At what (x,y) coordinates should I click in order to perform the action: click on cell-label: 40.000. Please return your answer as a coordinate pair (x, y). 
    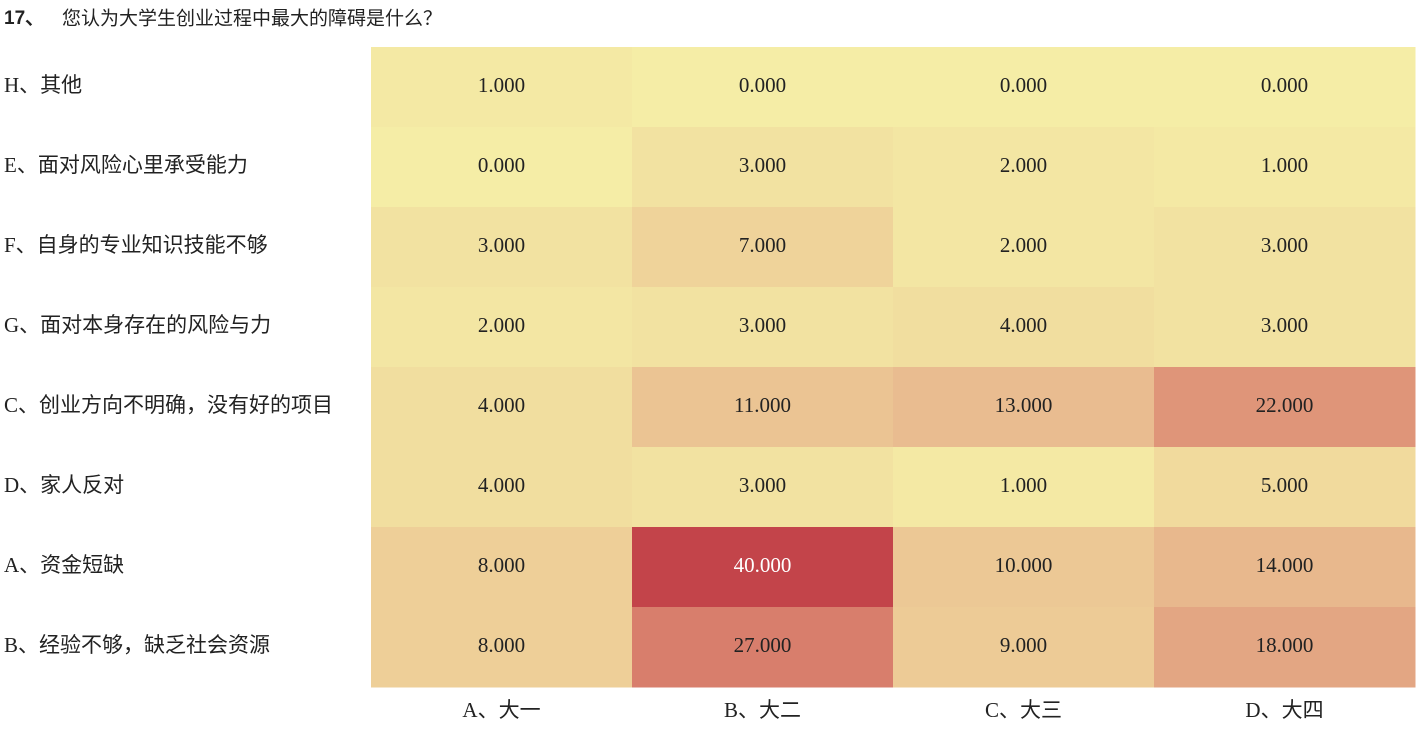
    Looking at the image, I should click on (763, 565).